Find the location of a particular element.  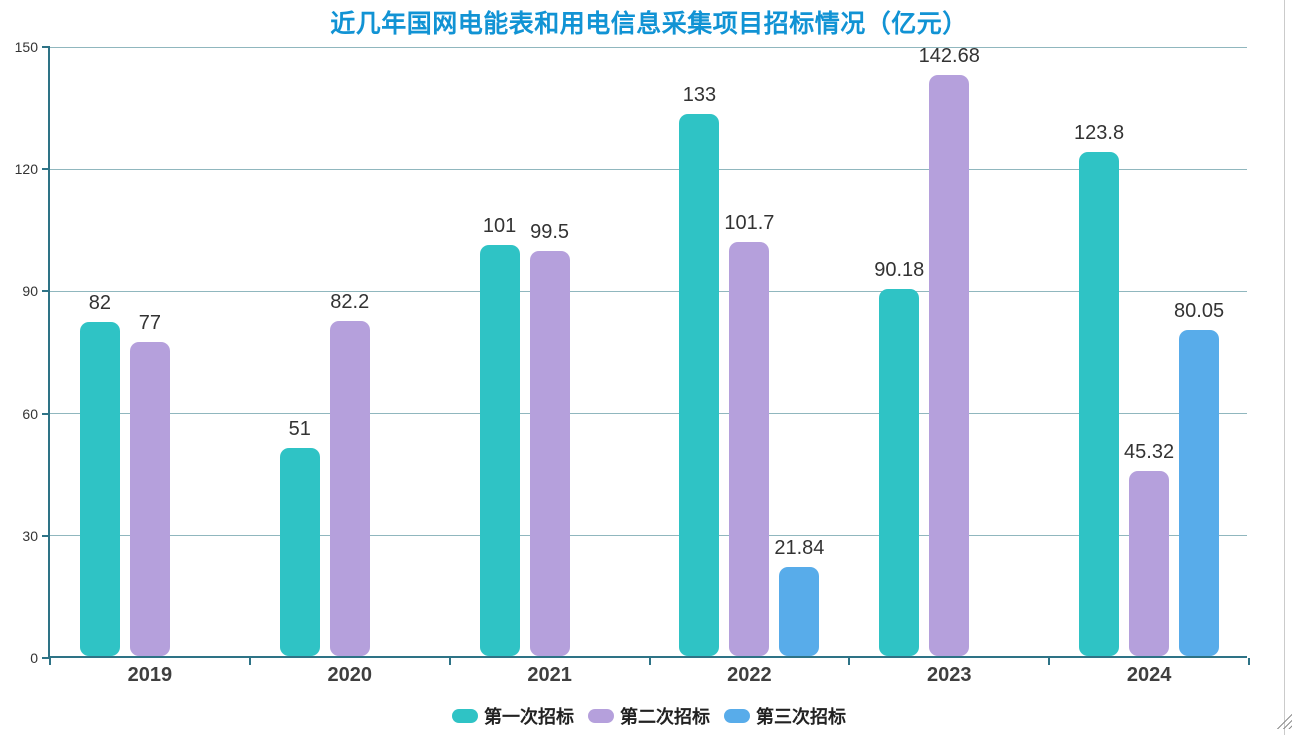

bar-value-label: 101 is located at coordinates (499, 225).